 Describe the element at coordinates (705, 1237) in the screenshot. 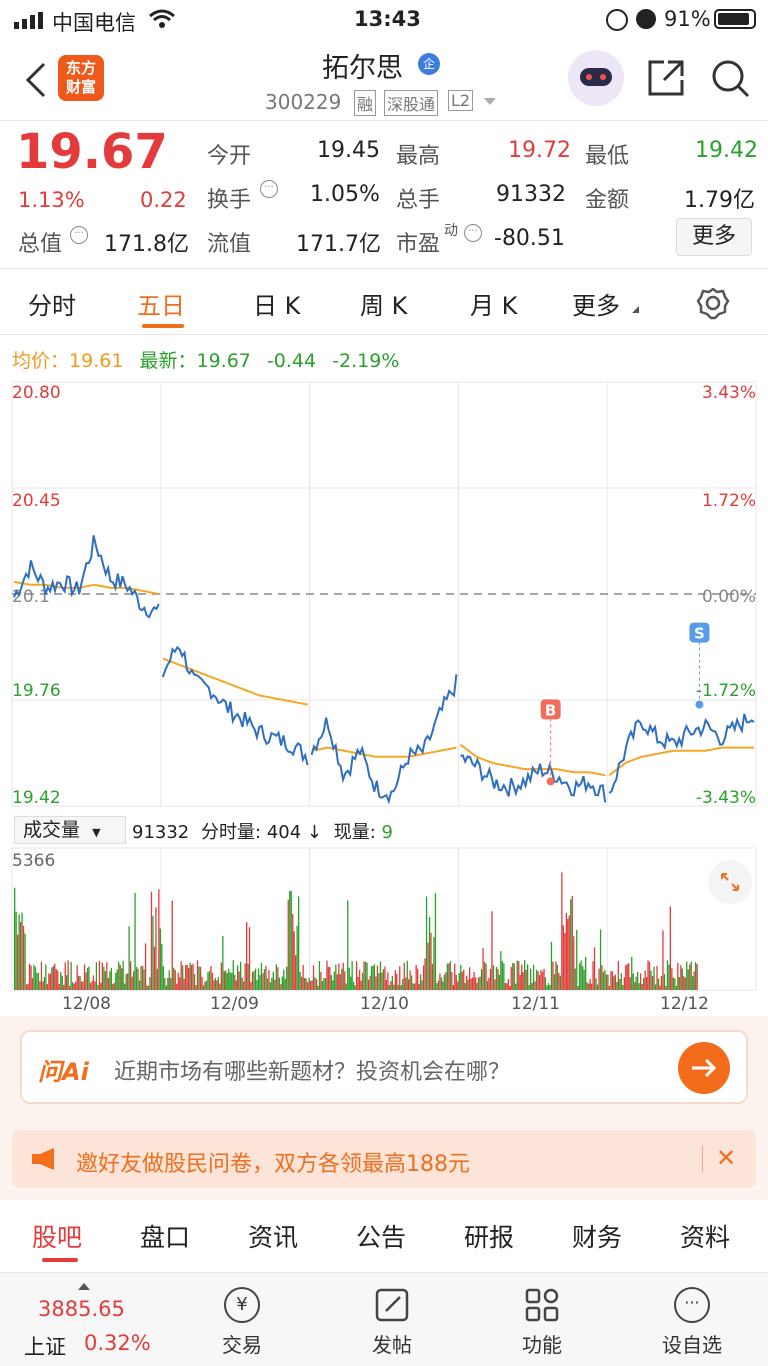

I see `tab-profile: 资料` at that location.